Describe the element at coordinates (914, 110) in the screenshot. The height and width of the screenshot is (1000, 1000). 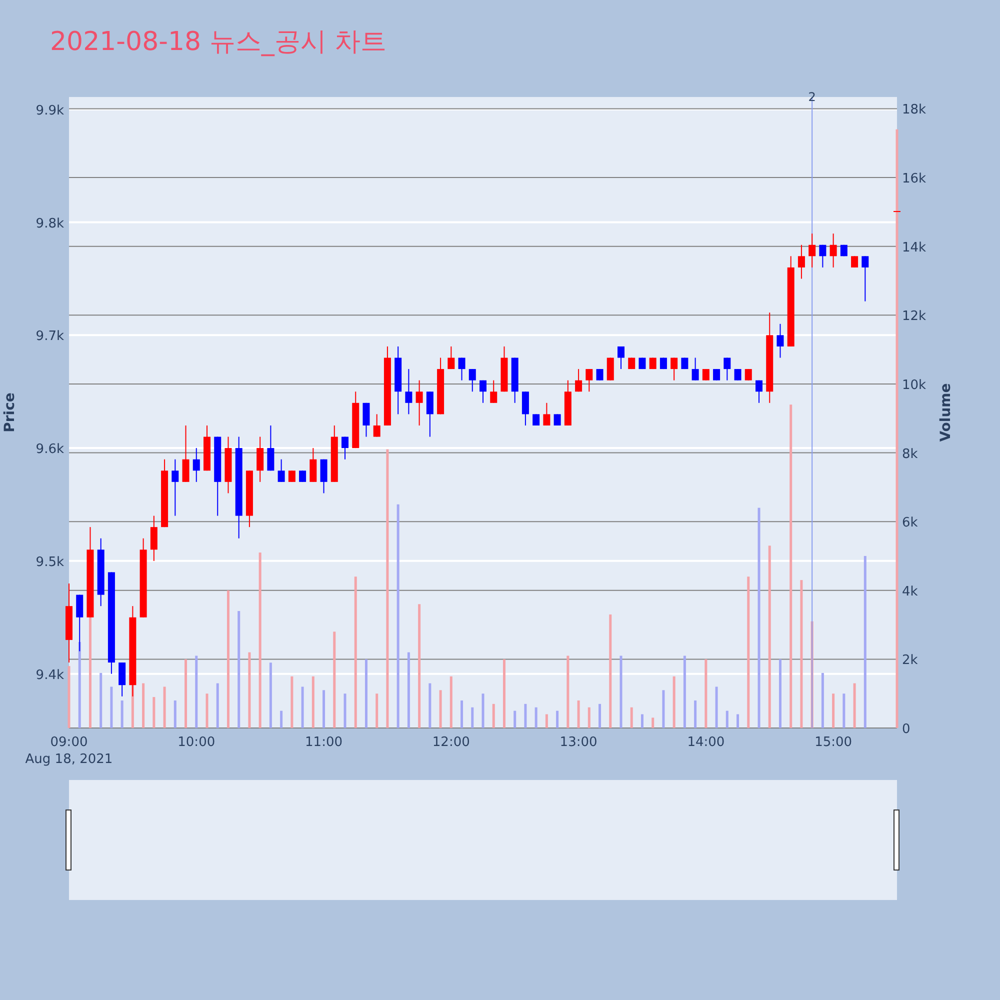
I see `y2-tick-label: 18k` at that location.